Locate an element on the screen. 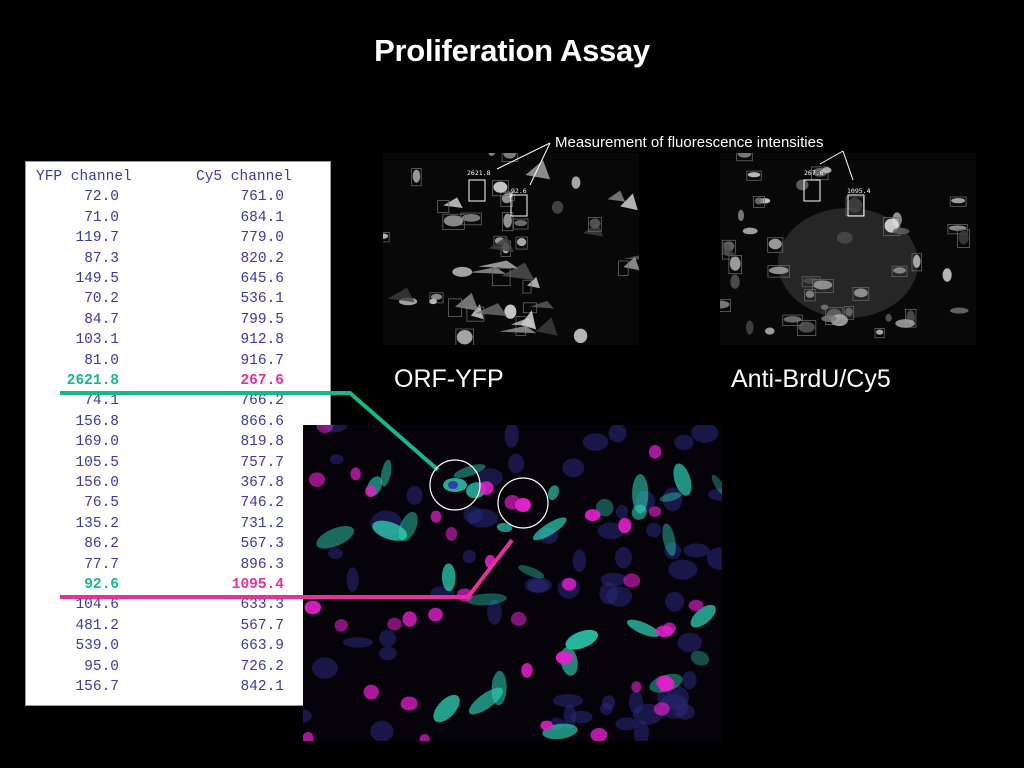 The width and height of the screenshot is (1024, 768). cy5-value: 726.2 is located at coordinates (262, 666).